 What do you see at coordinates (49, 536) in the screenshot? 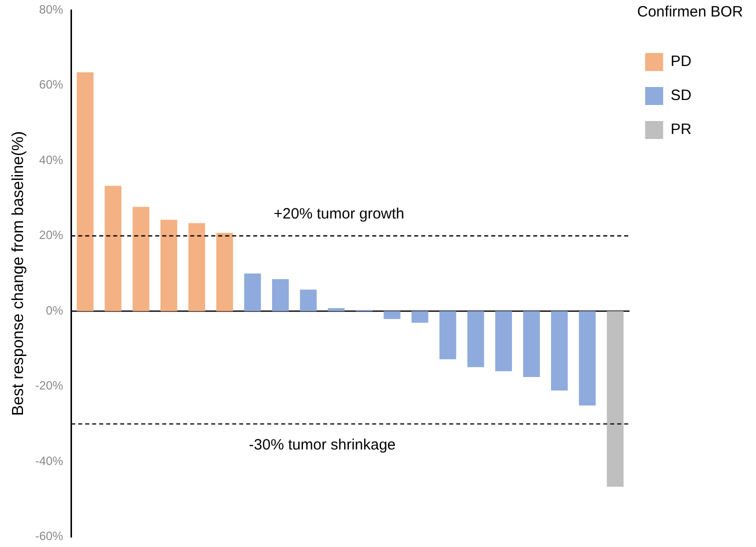
I see `y-tick-label: -60%` at bounding box center [49, 536].